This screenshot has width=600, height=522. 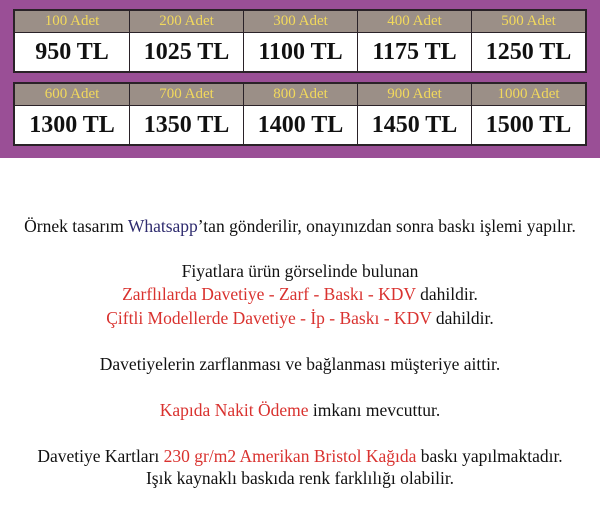 I want to click on price-cell: 600 Adet 1300 TL, so click(x=72, y=114).